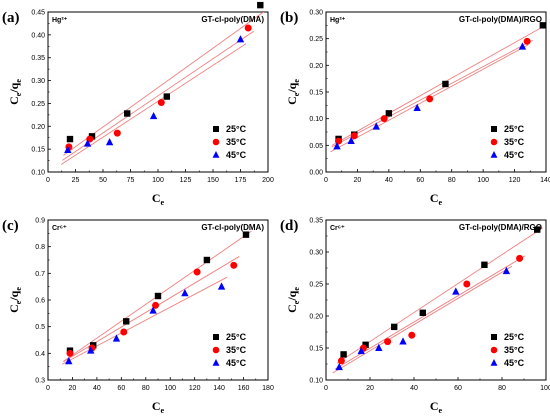 The width and height of the screenshot is (550, 416). Describe the element at coordinates (241, 180) in the screenshot. I see `x-tick-label: 175` at that location.